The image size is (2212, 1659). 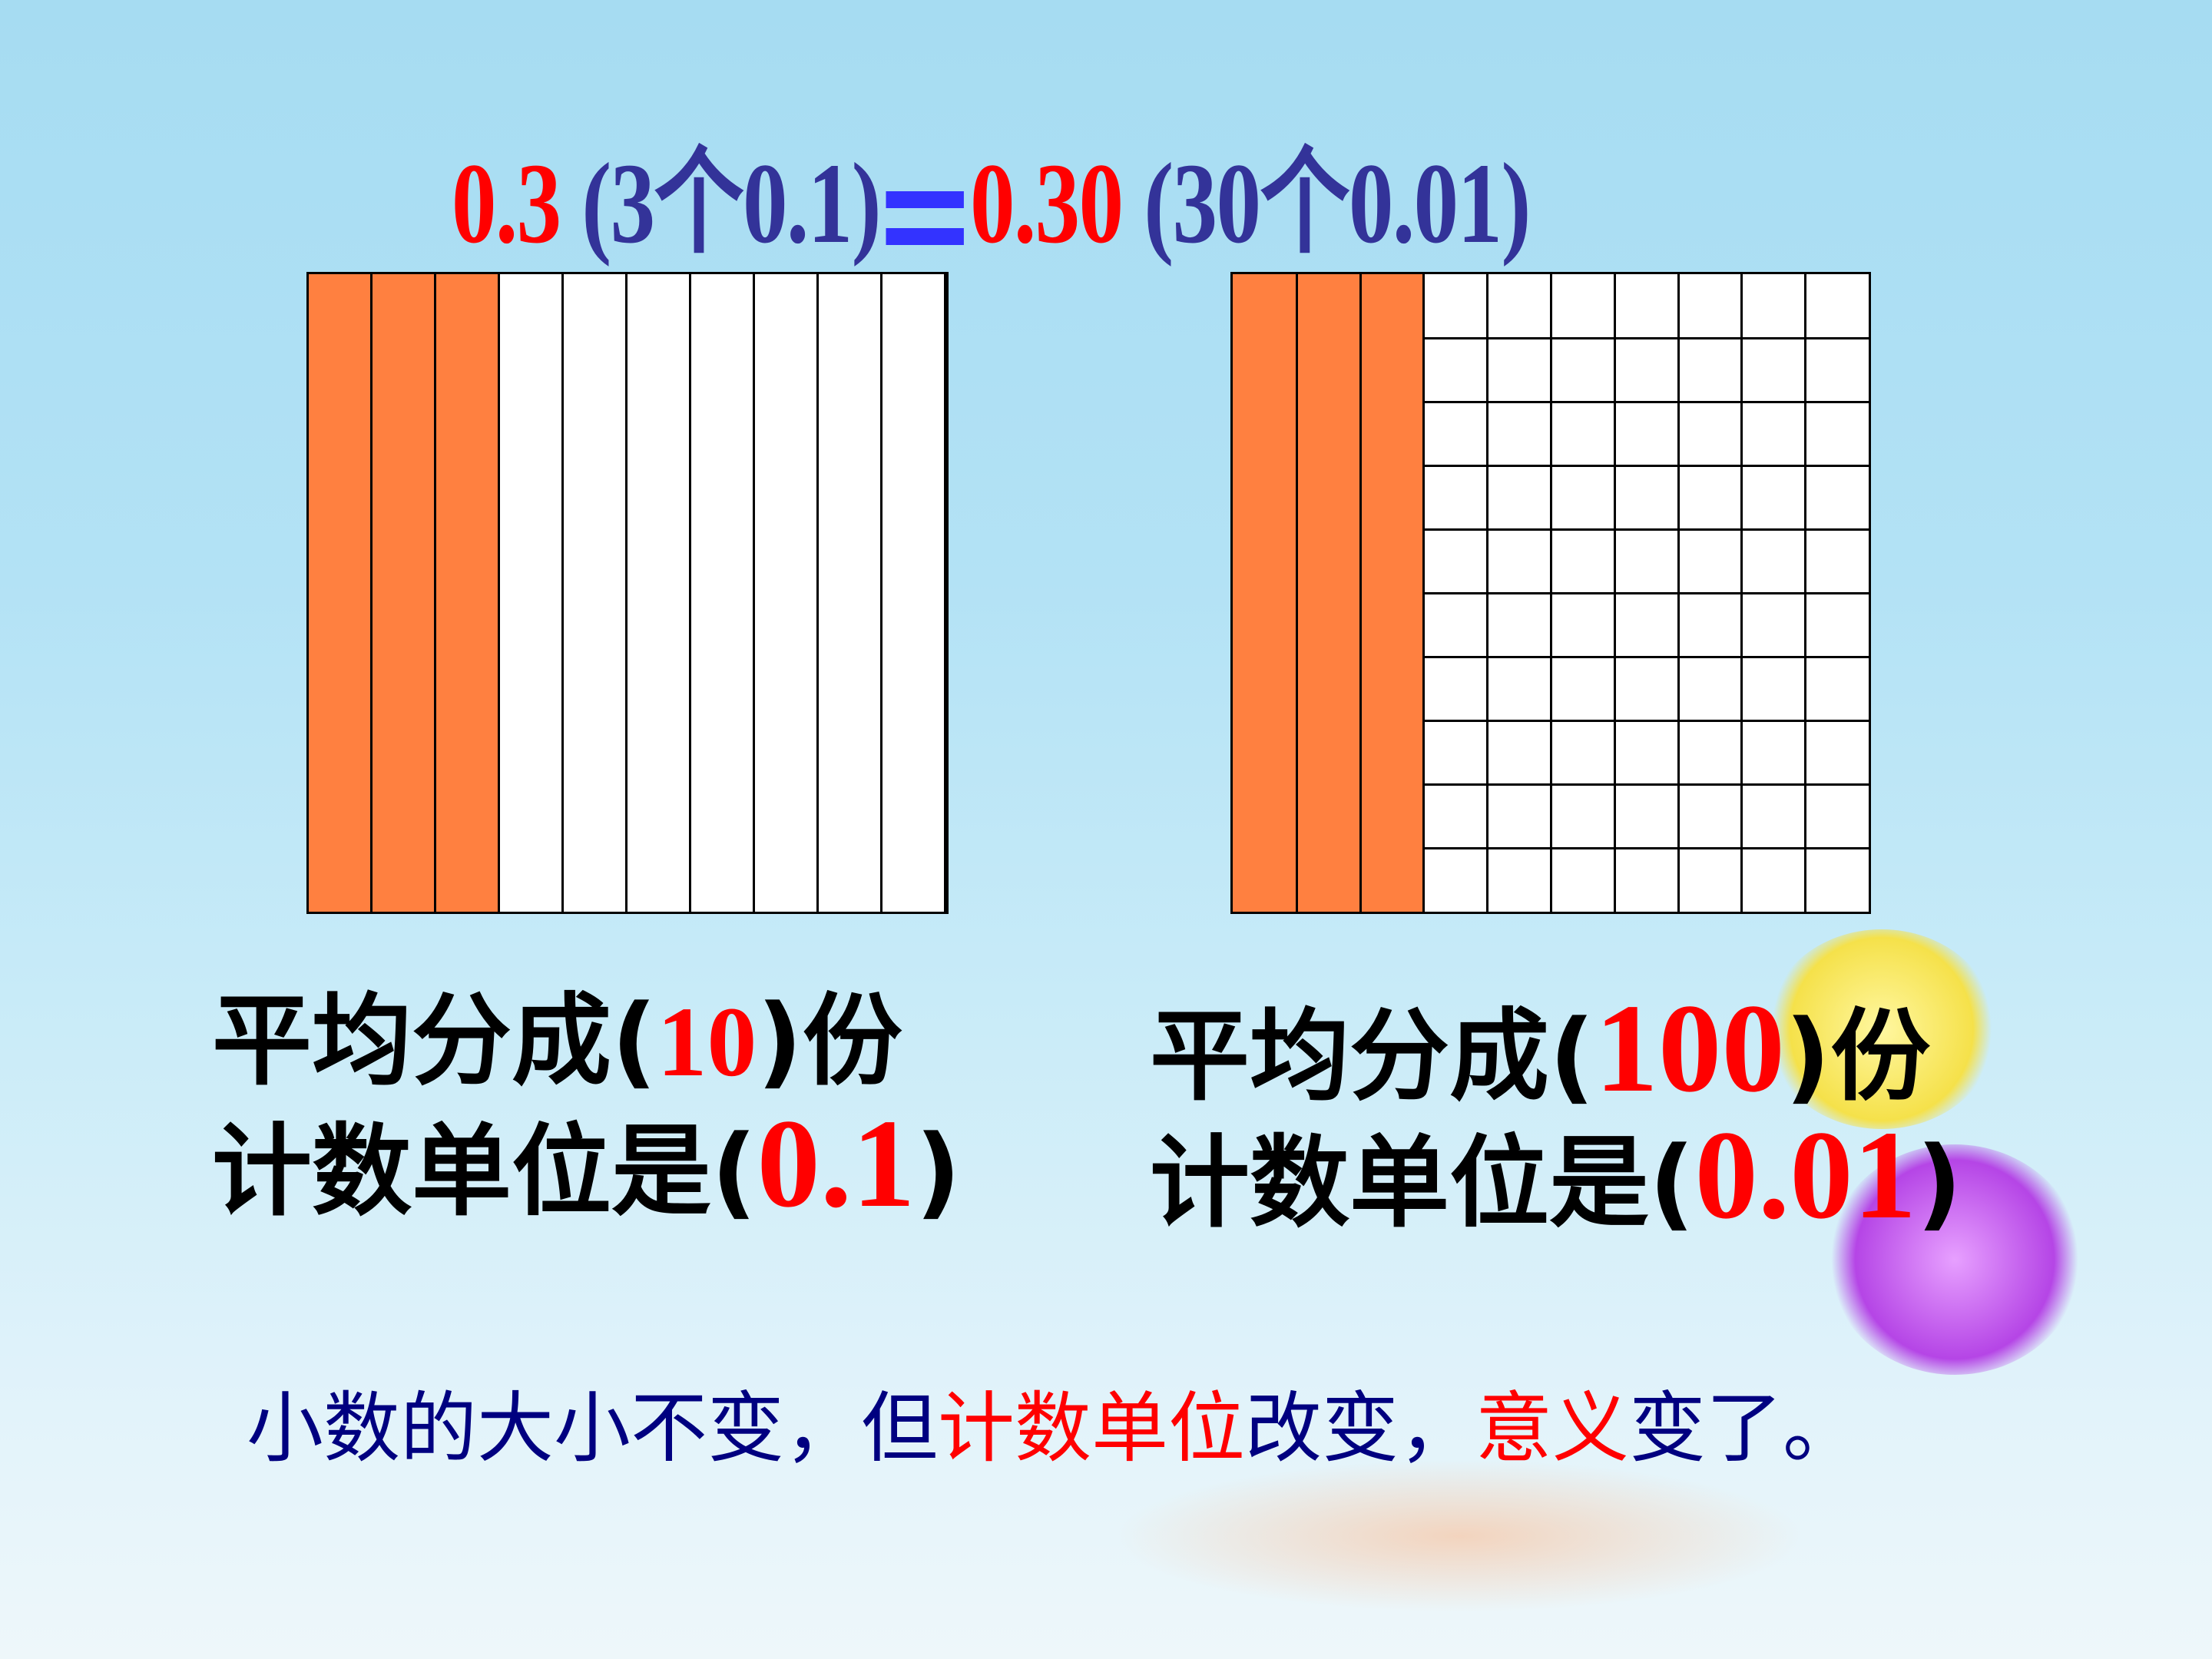 I want to click on left-decimal-detail: (3个0.1), so click(x=731, y=204).